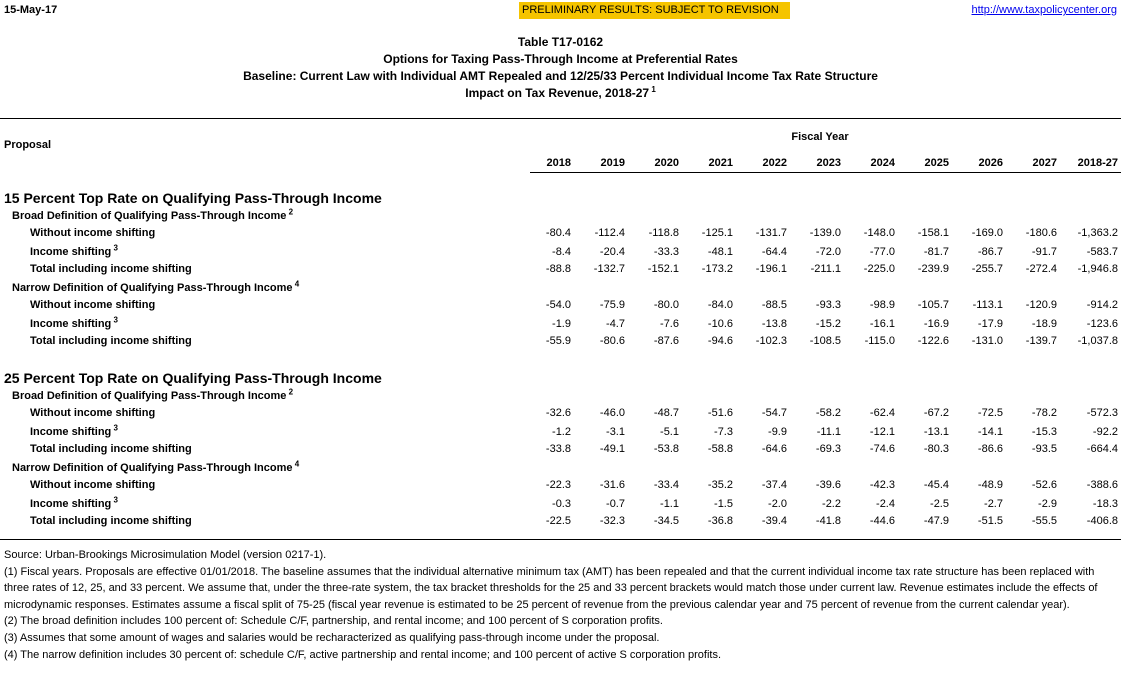 The width and height of the screenshot is (1121, 683). What do you see at coordinates (774, 324) in the screenshot?
I see `cell-value: -13.8` at bounding box center [774, 324].